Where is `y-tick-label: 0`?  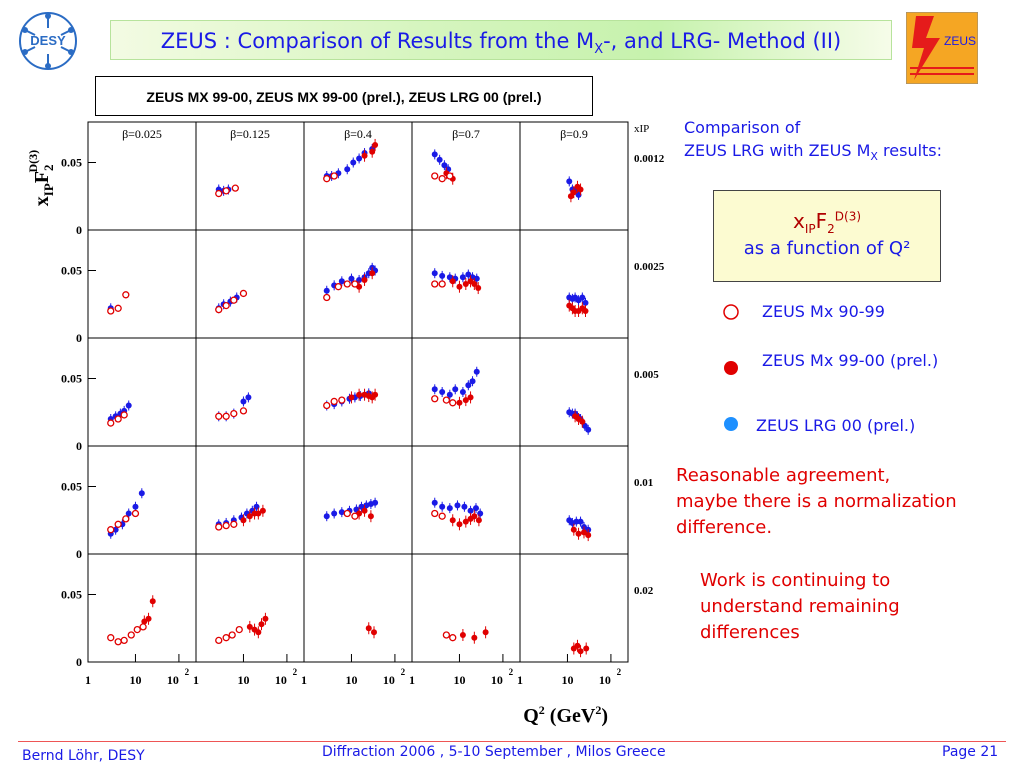
y-tick-label: 0 is located at coordinates (79, 230).